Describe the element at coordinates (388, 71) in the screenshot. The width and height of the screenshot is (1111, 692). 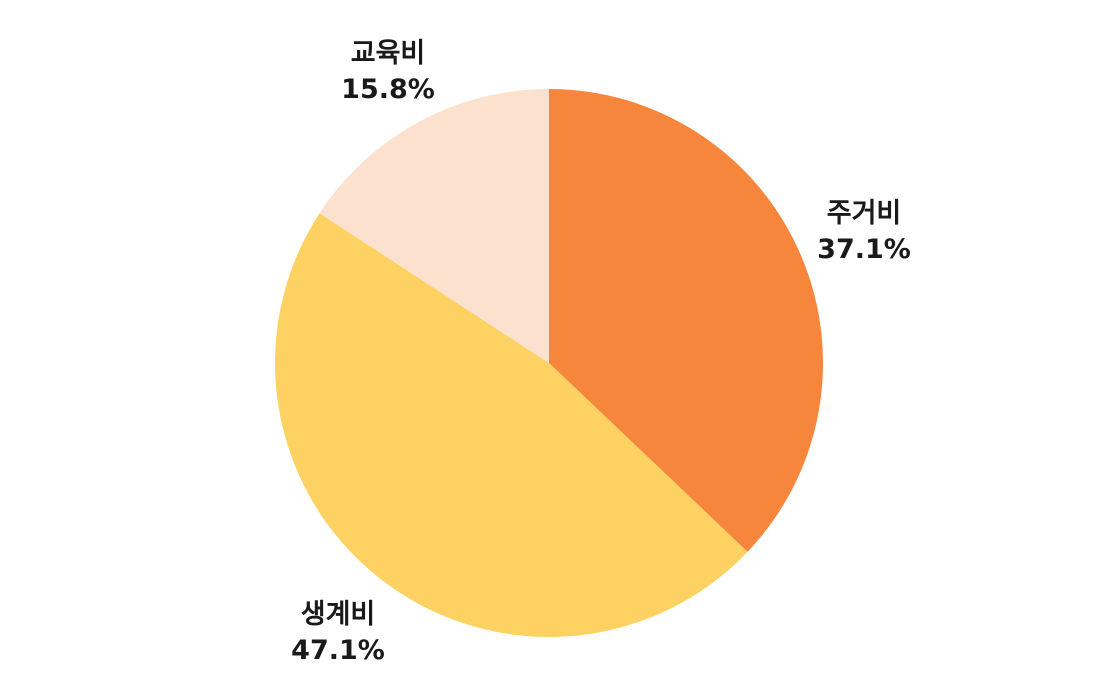
I see `slice-label-3: 교육비 15.8%` at that location.